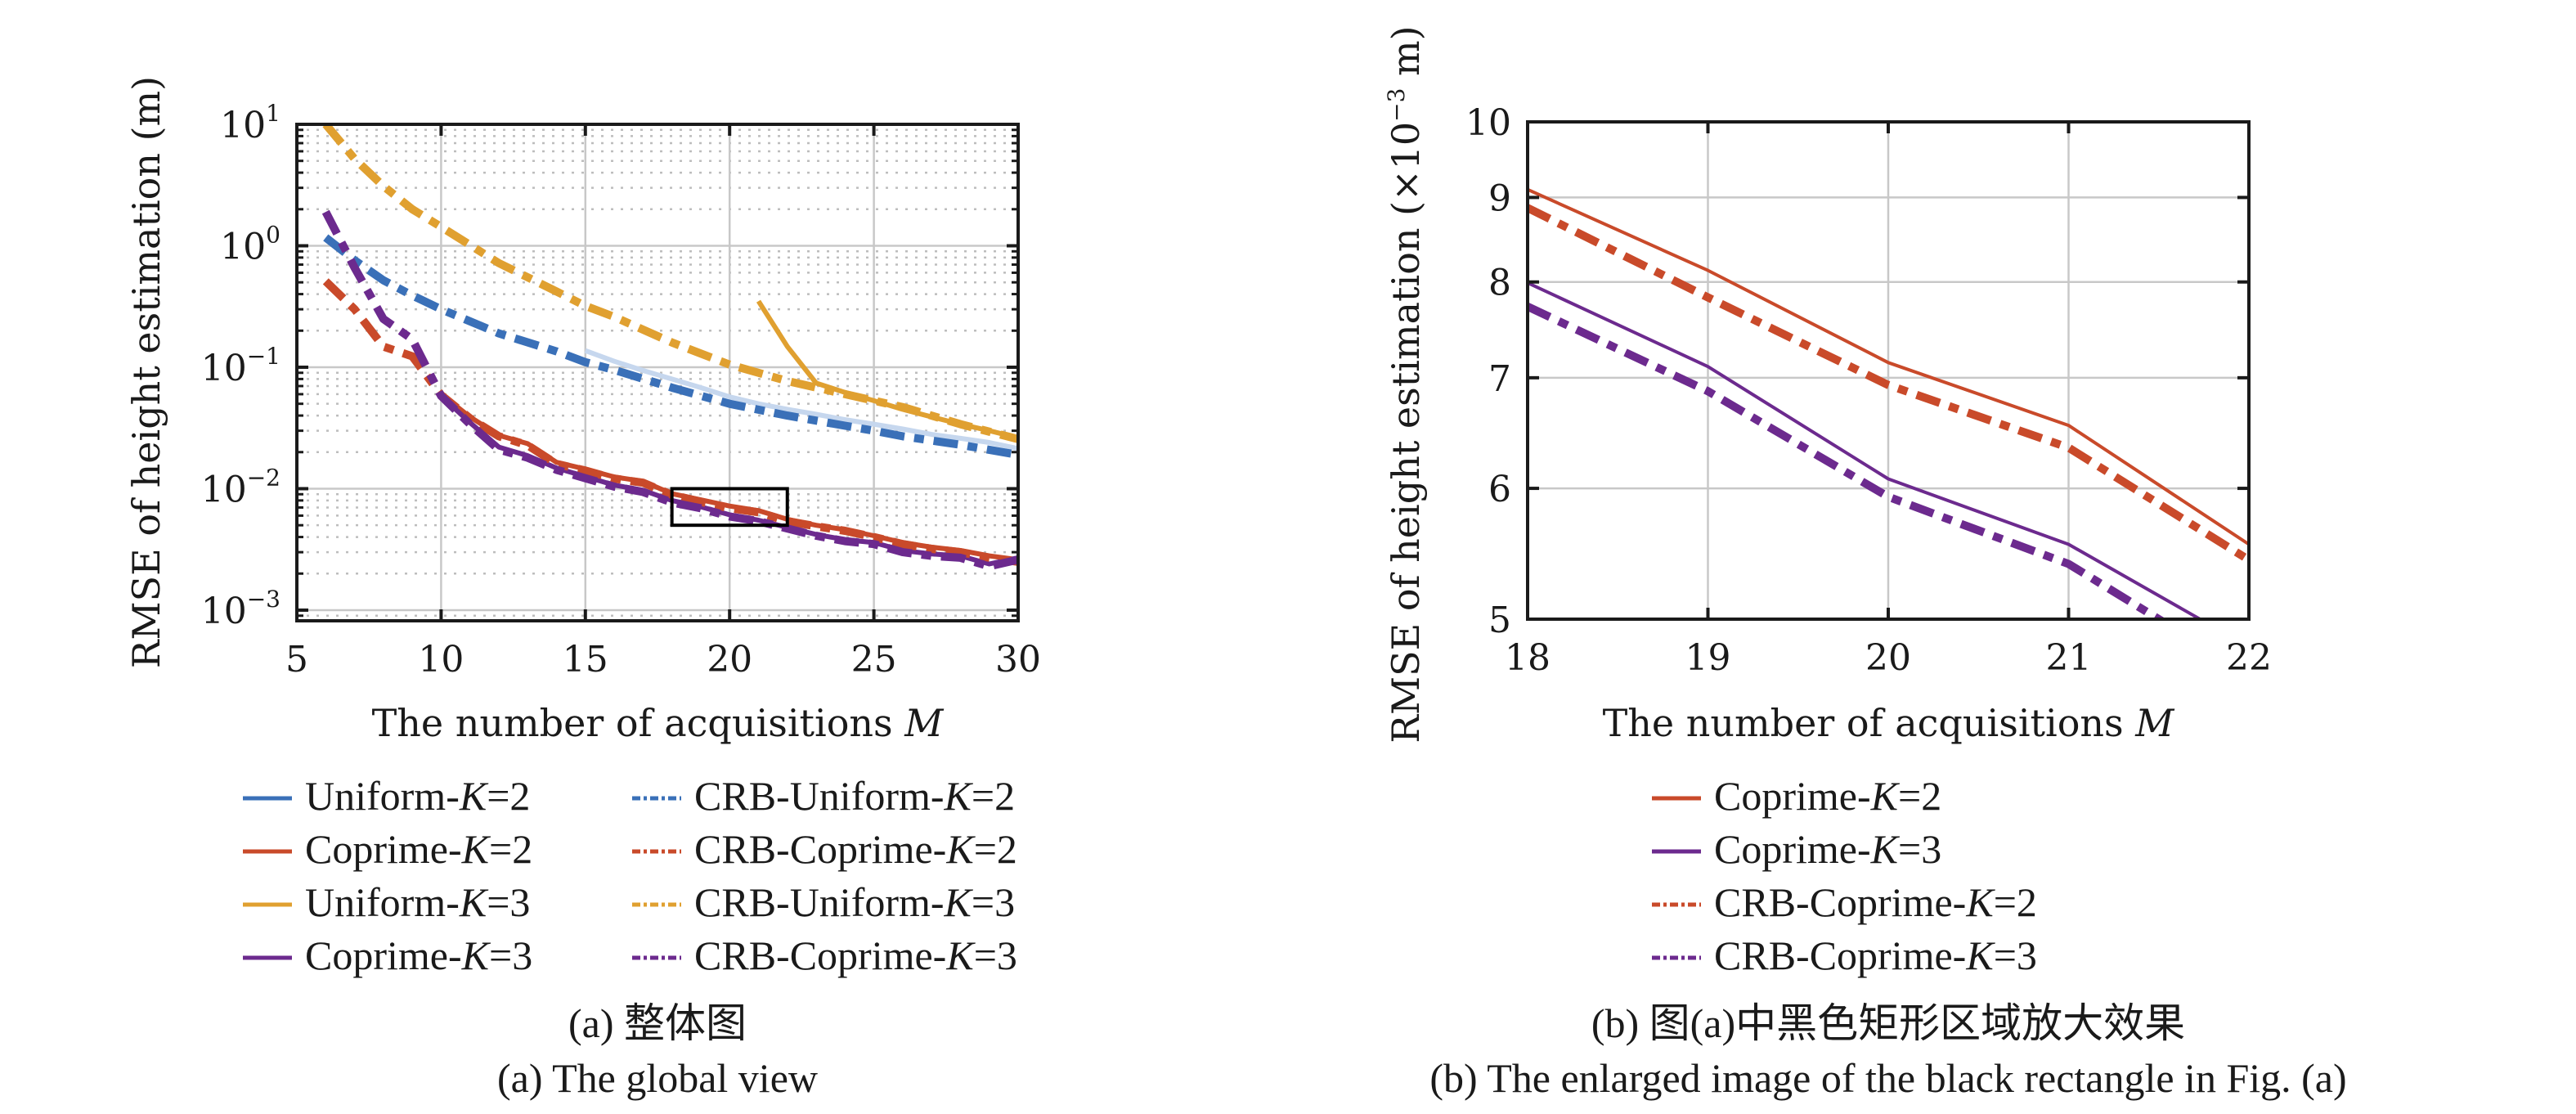  What do you see at coordinates (264, 478) in the screenshot?
I see `y-tick-label-exponent: −2` at bounding box center [264, 478].